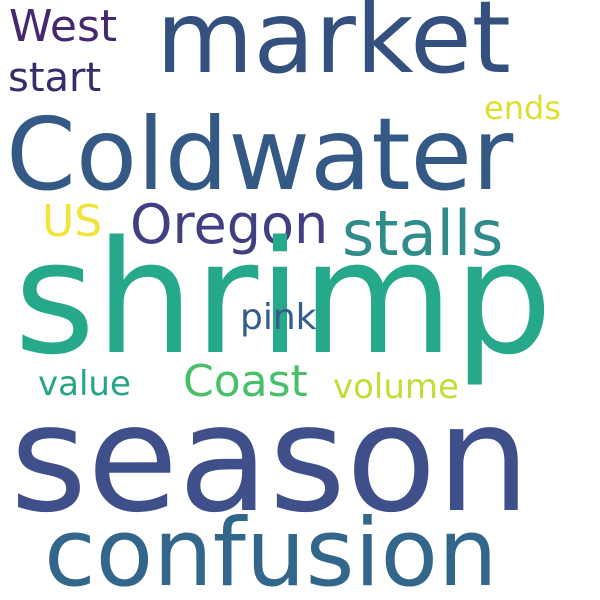 The height and width of the screenshot is (600, 600). Describe the element at coordinates (84, 384) in the screenshot. I see `word-value: value` at that location.